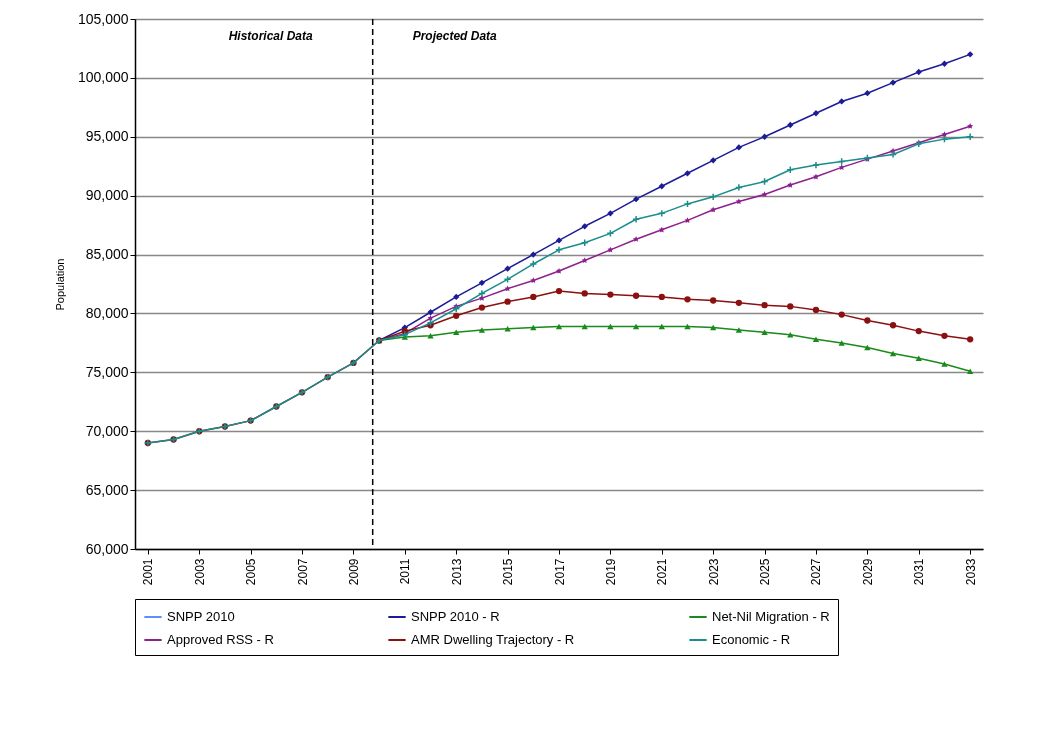  Describe the element at coordinates (713, 572) in the screenshot. I see `x-tick-label: 2023` at that location.